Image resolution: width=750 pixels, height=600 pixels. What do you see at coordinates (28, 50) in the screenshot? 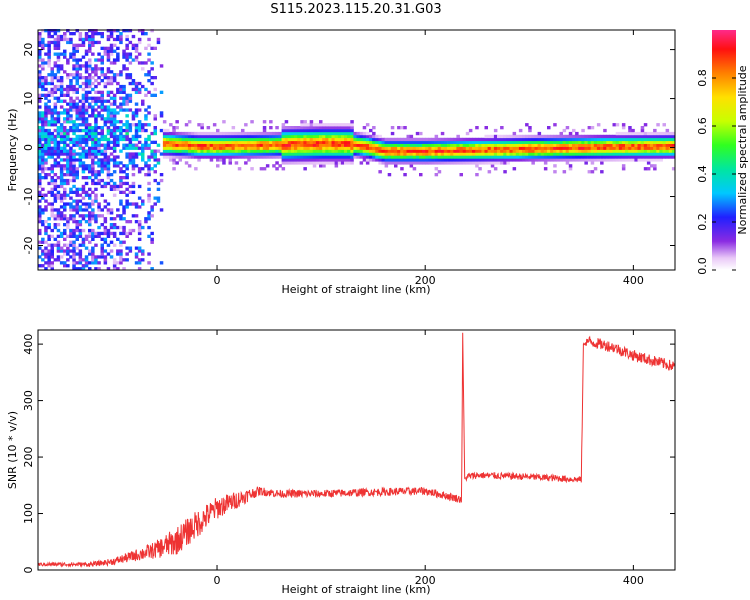
I see `y-tick-label: 20` at bounding box center [28, 50].